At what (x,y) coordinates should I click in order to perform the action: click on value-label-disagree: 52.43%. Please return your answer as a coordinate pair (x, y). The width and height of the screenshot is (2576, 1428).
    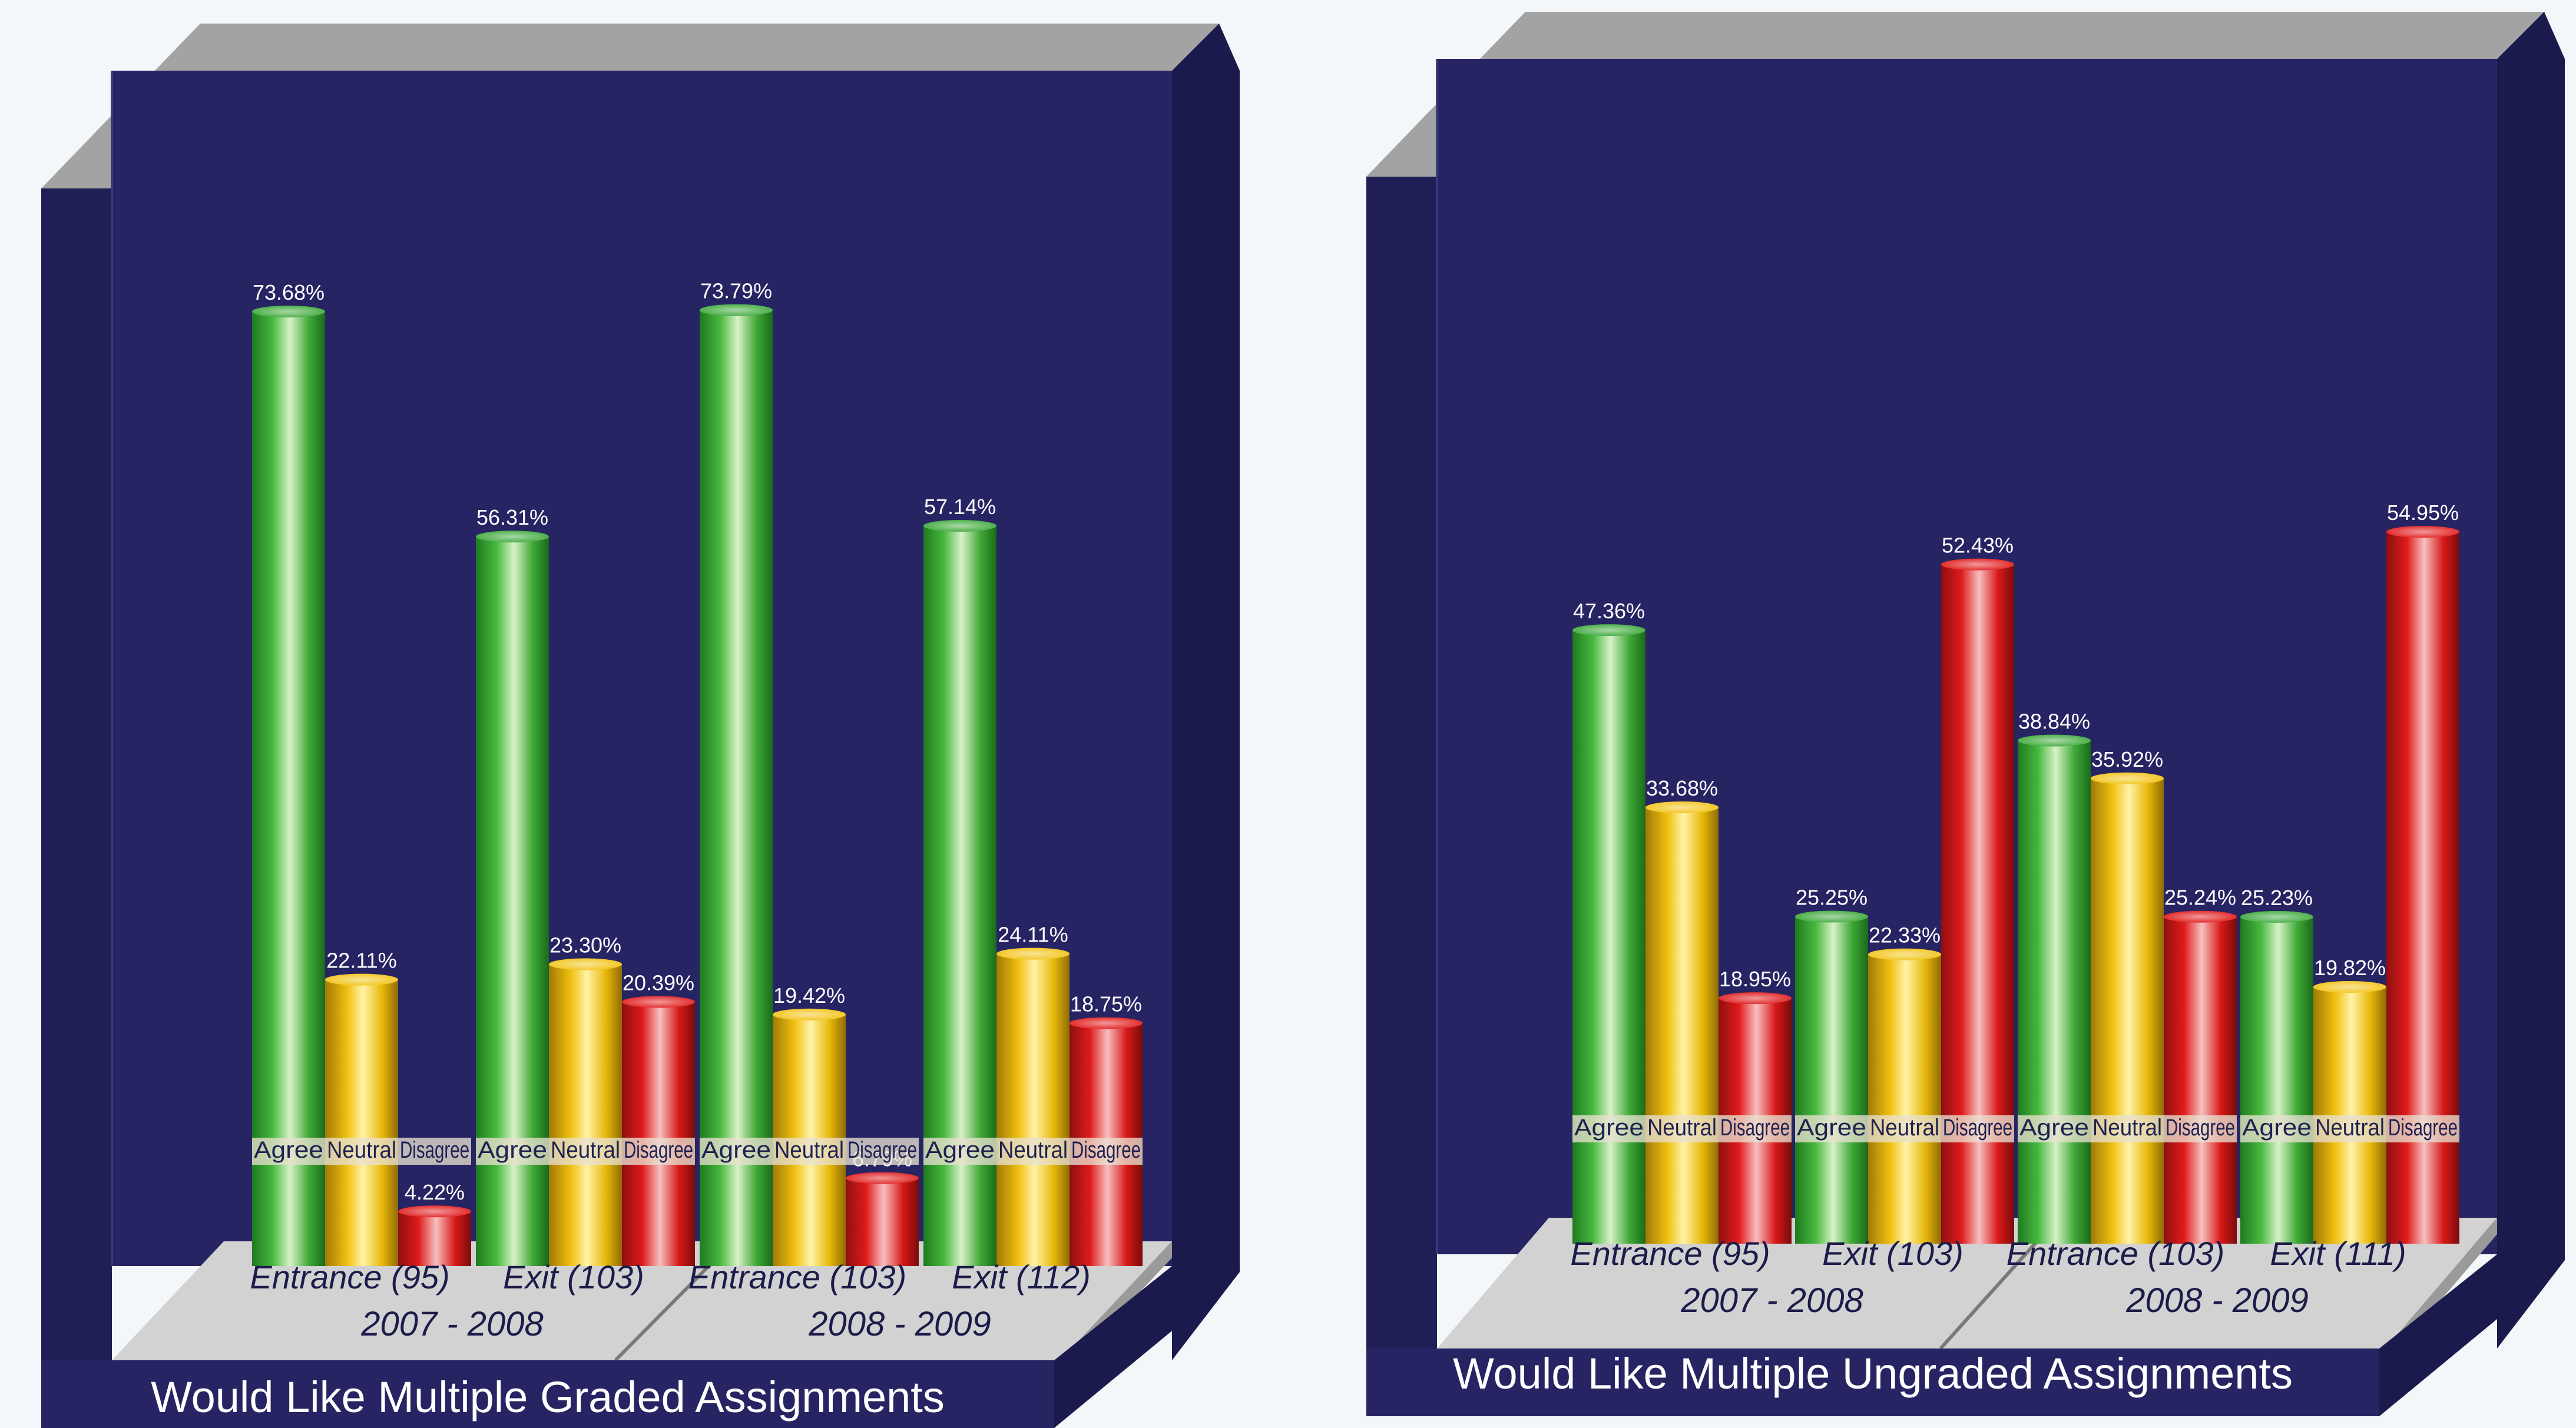
    Looking at the image, I should click on (1978, 546).